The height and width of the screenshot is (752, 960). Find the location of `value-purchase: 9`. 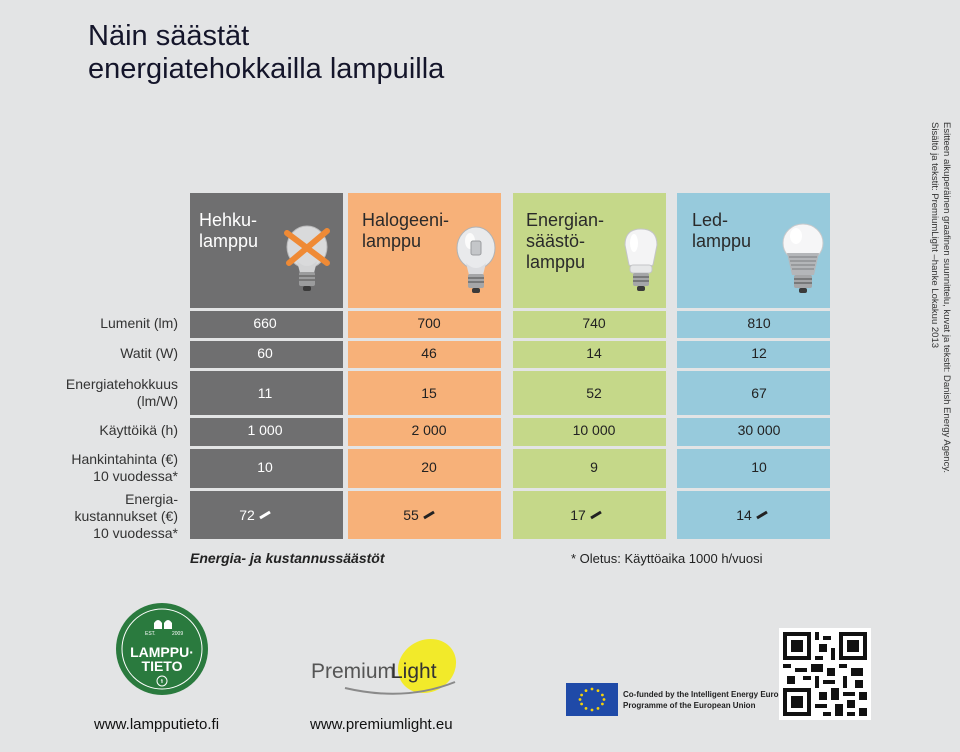

value-purchase: 9 is located at coordinates (594, 467).